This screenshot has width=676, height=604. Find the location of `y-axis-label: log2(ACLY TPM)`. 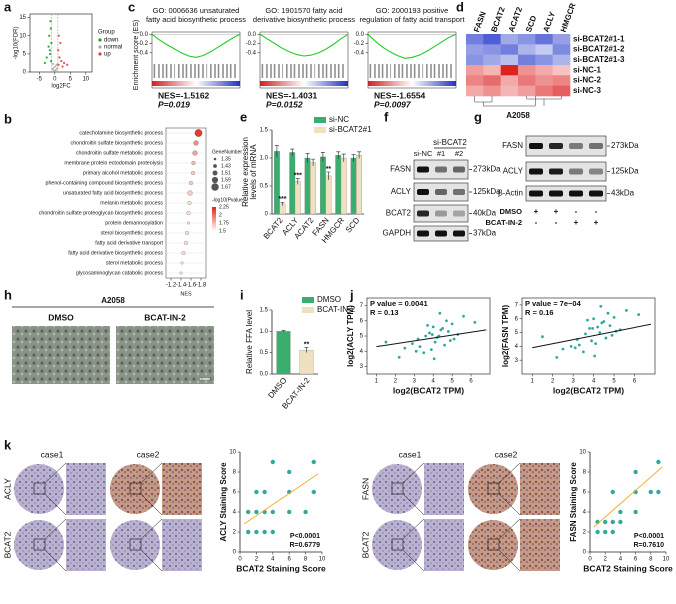

y-axis-label: log2(ACLY TPM) is located at coordinates (350, 336).